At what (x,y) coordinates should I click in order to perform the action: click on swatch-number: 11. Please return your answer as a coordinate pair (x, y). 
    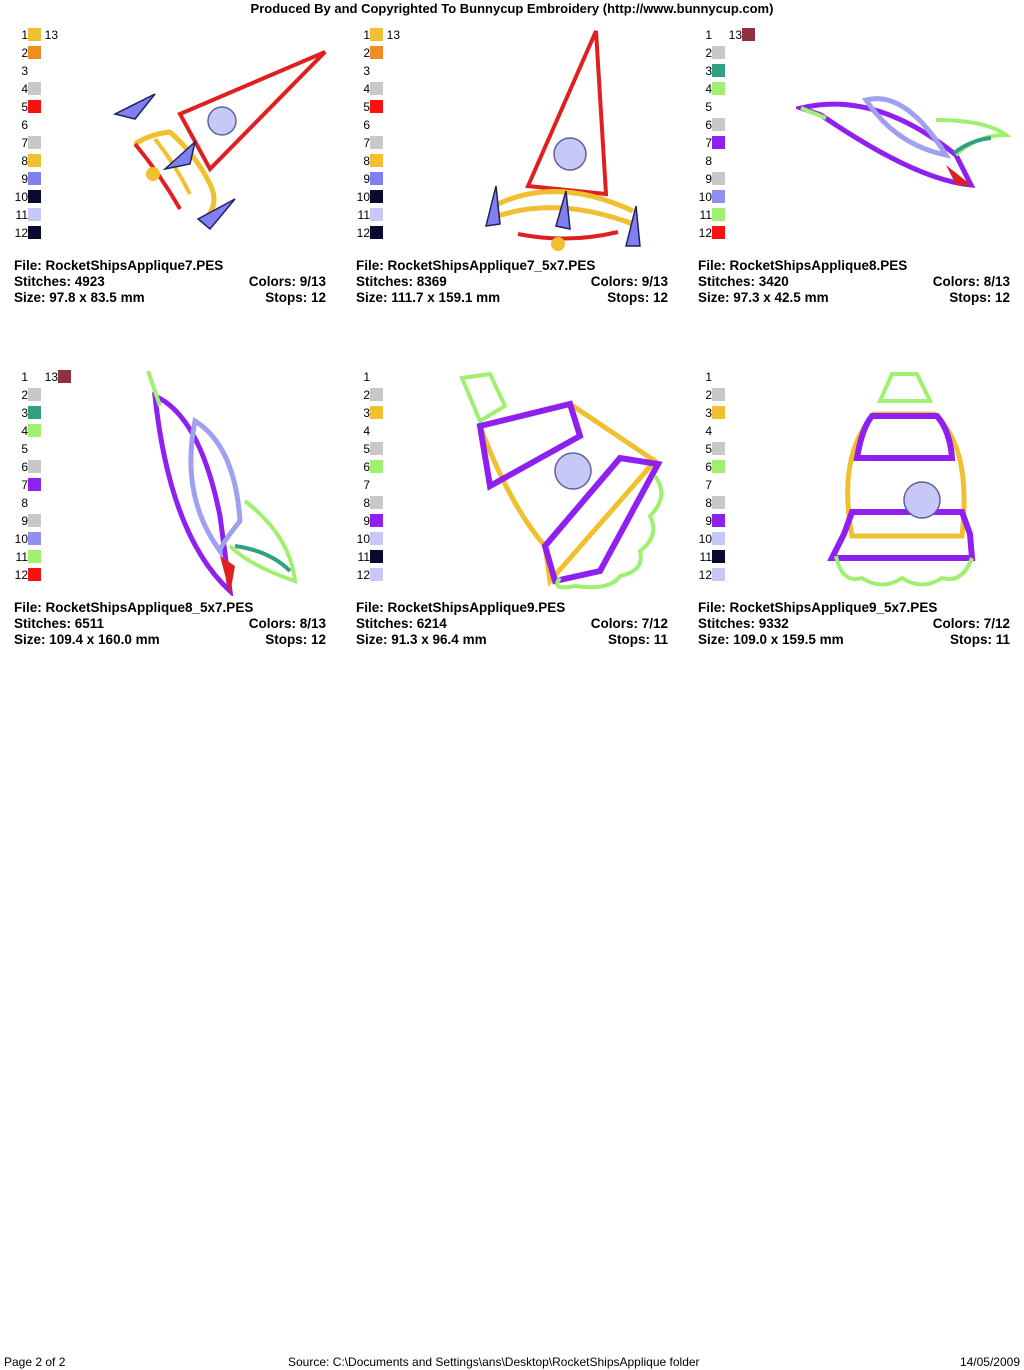
    Looking at the image, I should click on (705, 557).